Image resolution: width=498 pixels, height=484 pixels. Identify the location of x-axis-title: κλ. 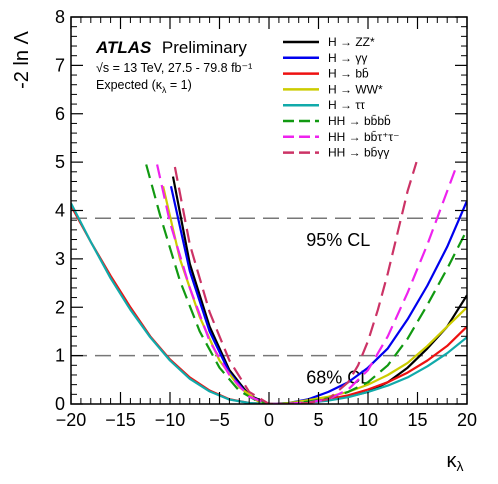
(455, 462).